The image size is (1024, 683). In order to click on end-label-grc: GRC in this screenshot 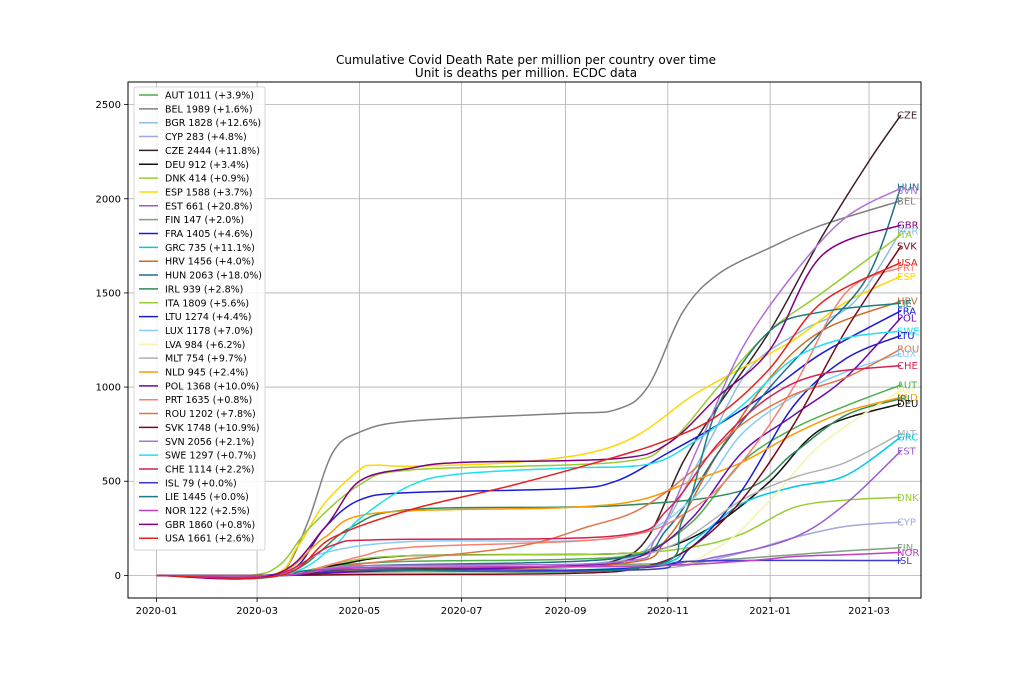, I will do `click(907, 437)`.